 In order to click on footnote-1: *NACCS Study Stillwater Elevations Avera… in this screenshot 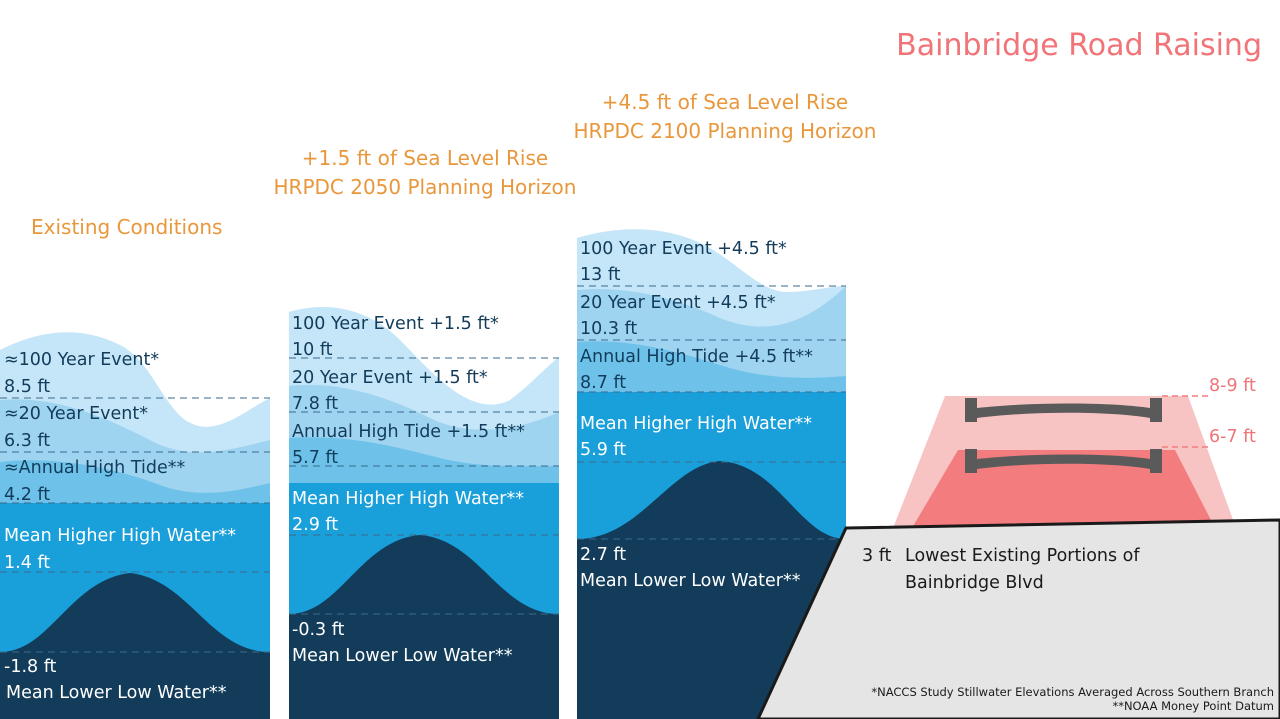, I will do `click(1072, 692)`.